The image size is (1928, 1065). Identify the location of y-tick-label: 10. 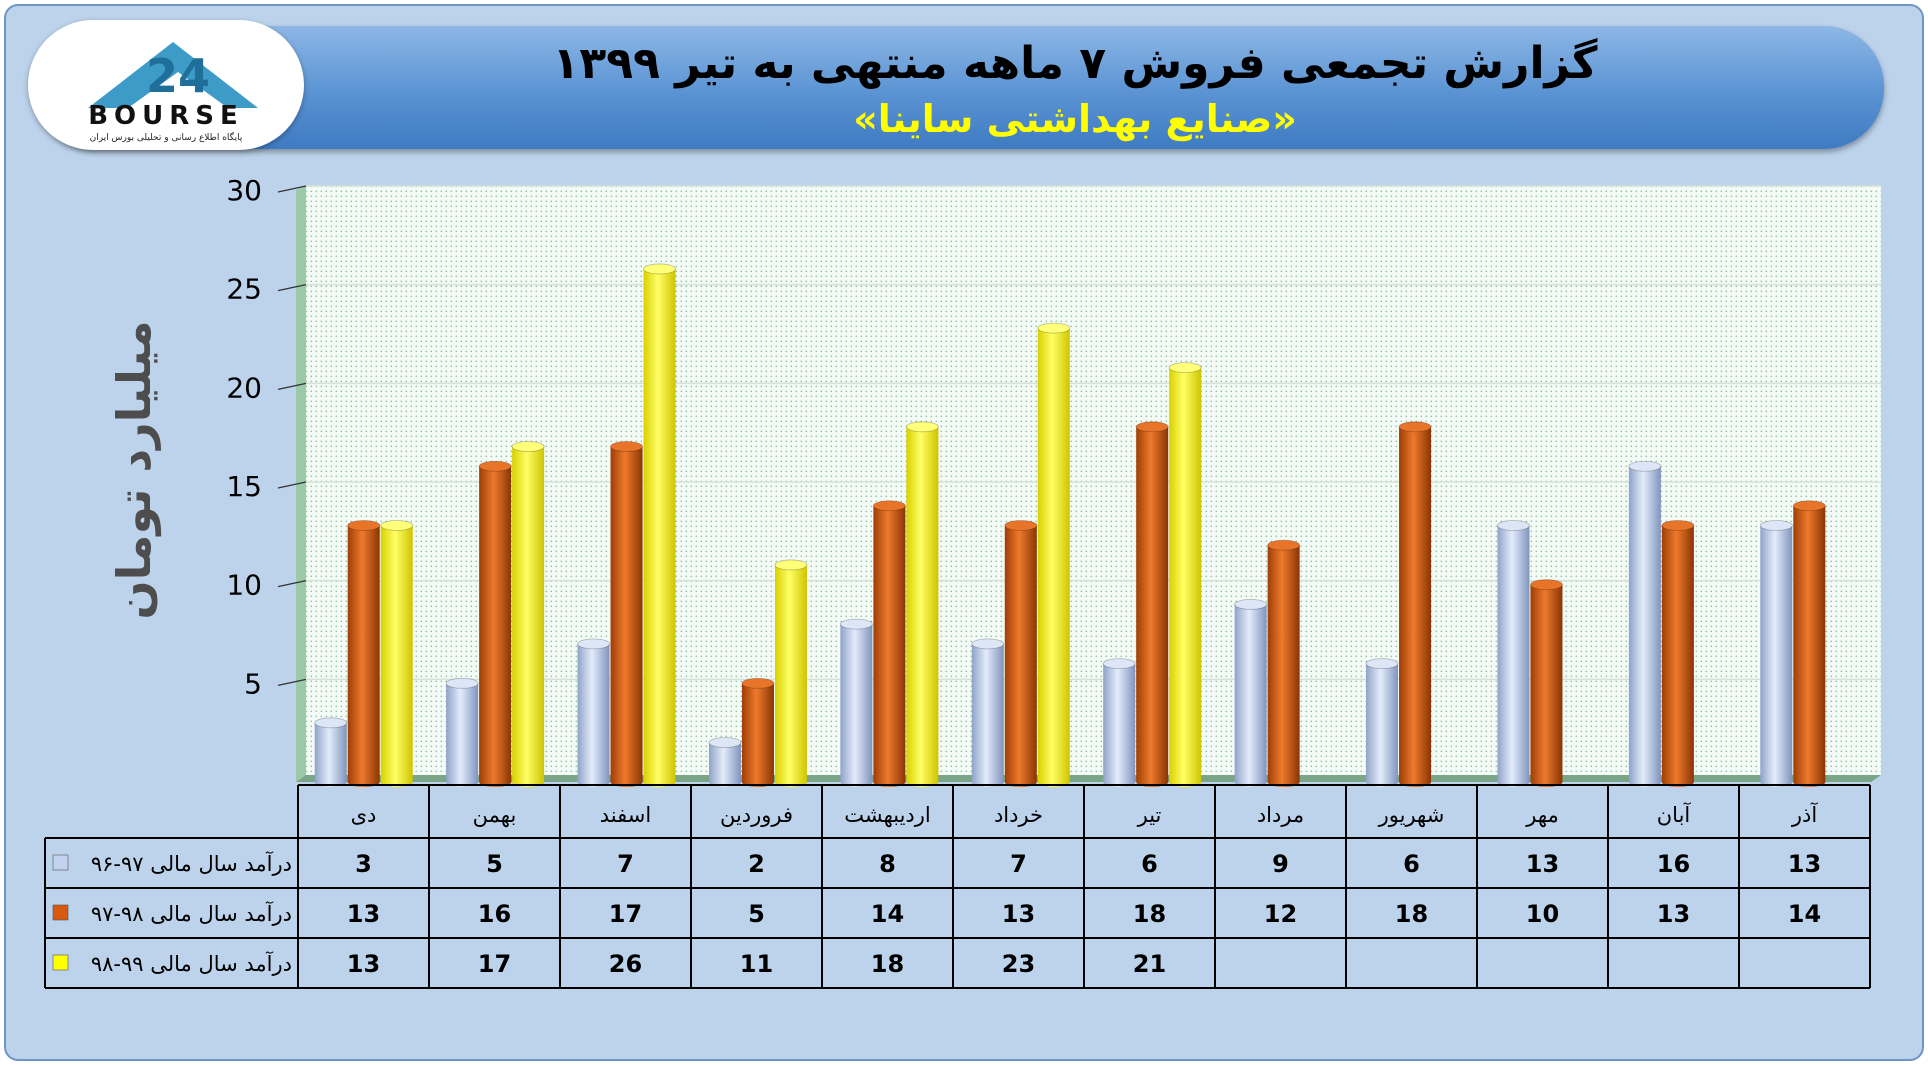
(244, 585).